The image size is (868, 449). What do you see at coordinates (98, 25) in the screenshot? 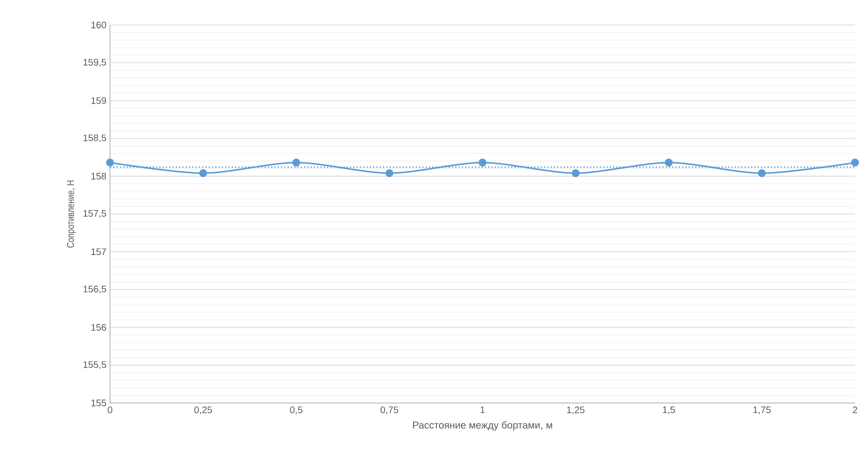
I see `y-tick-label: 160` at bounding box center [98, 25].